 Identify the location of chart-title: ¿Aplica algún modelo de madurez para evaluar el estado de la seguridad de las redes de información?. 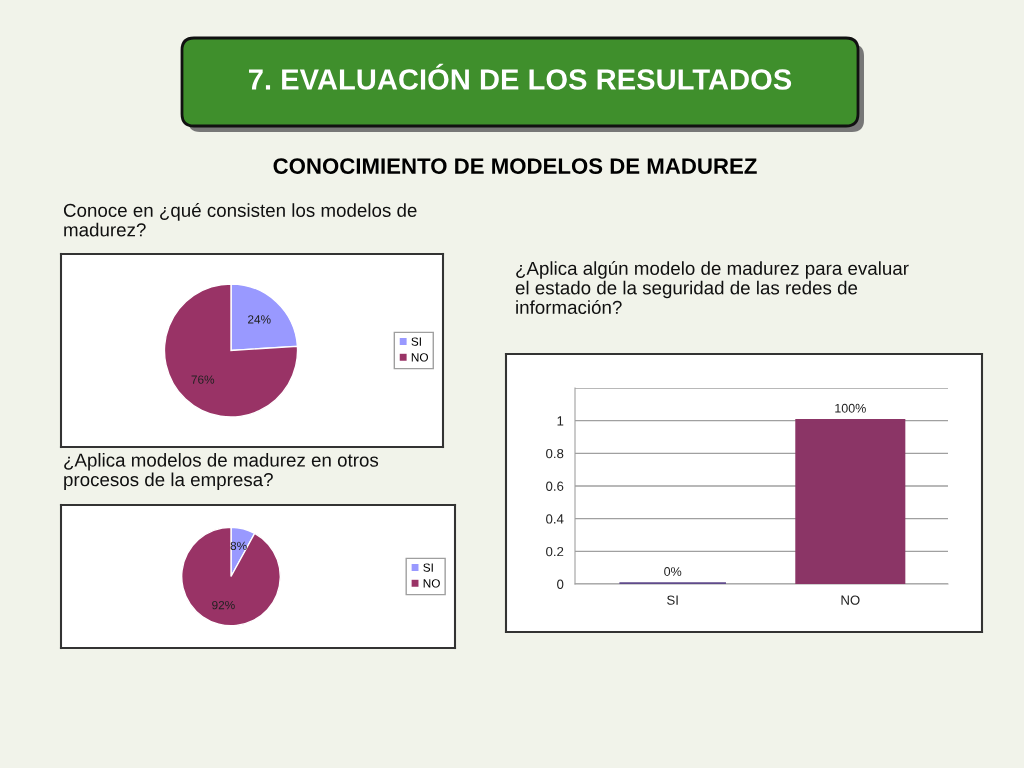
(712, 288).